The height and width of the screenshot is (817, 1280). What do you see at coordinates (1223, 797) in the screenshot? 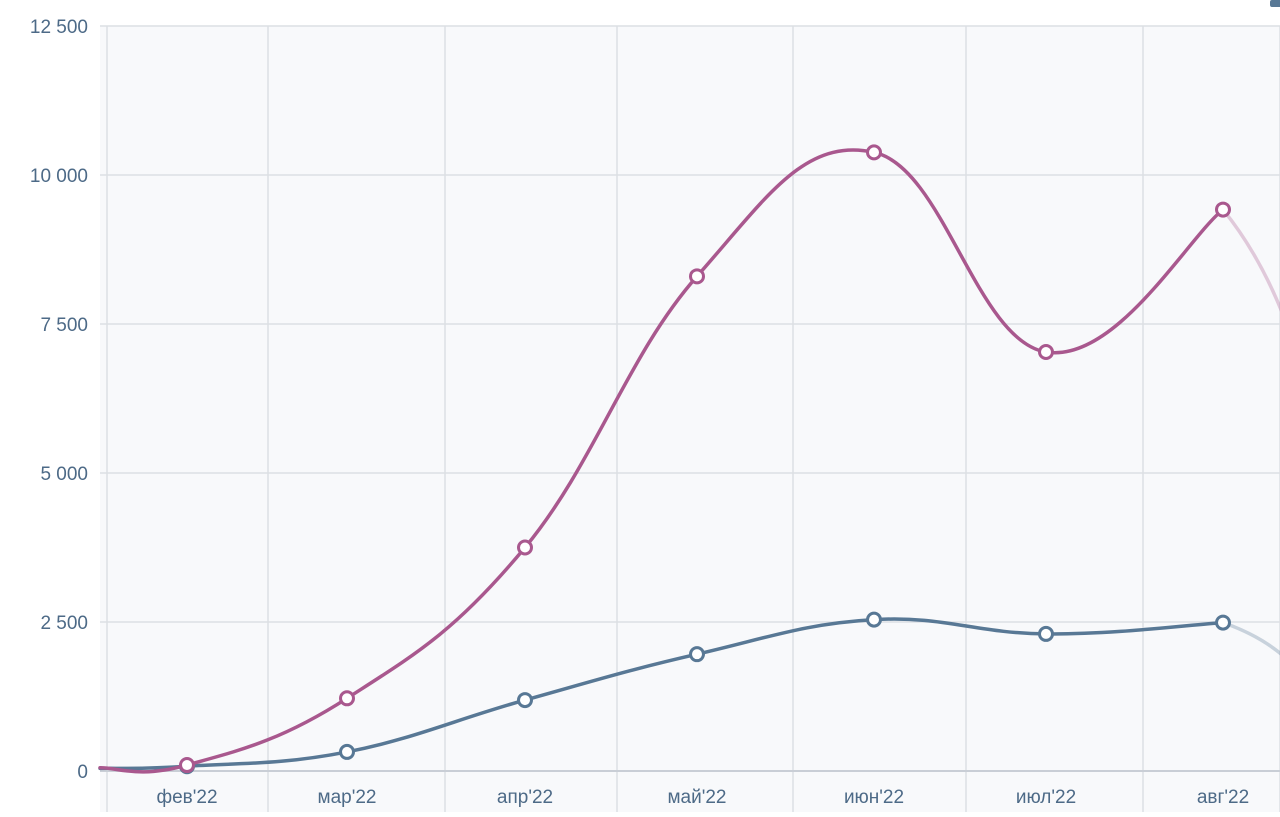
I see `x-tick-label: авг'22` at bounding box center [1223, 797].